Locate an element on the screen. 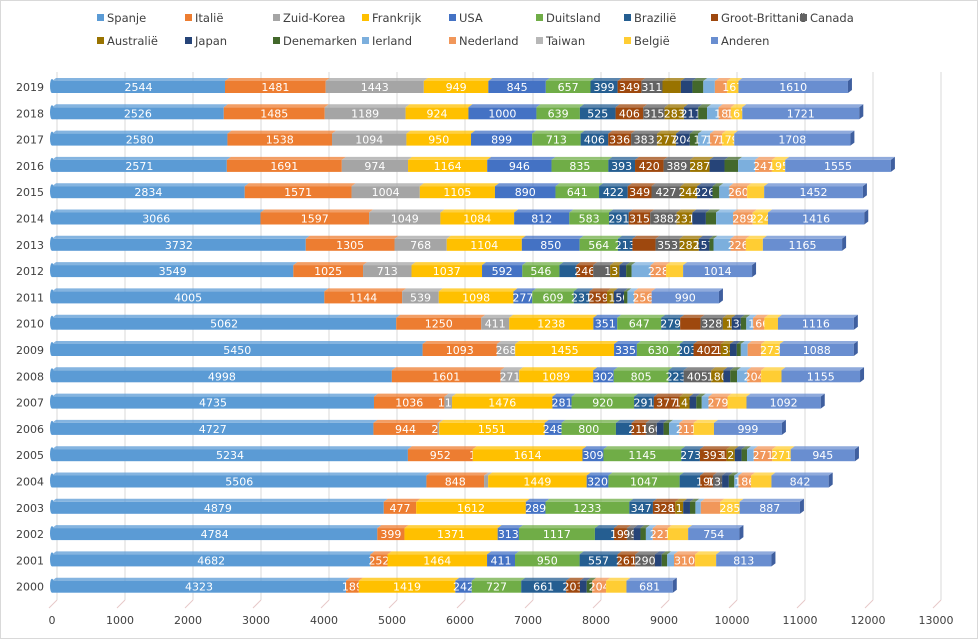 The width and height of the screenshot is (978, 639). data-label: 177 is located at coordinates (704, 140).